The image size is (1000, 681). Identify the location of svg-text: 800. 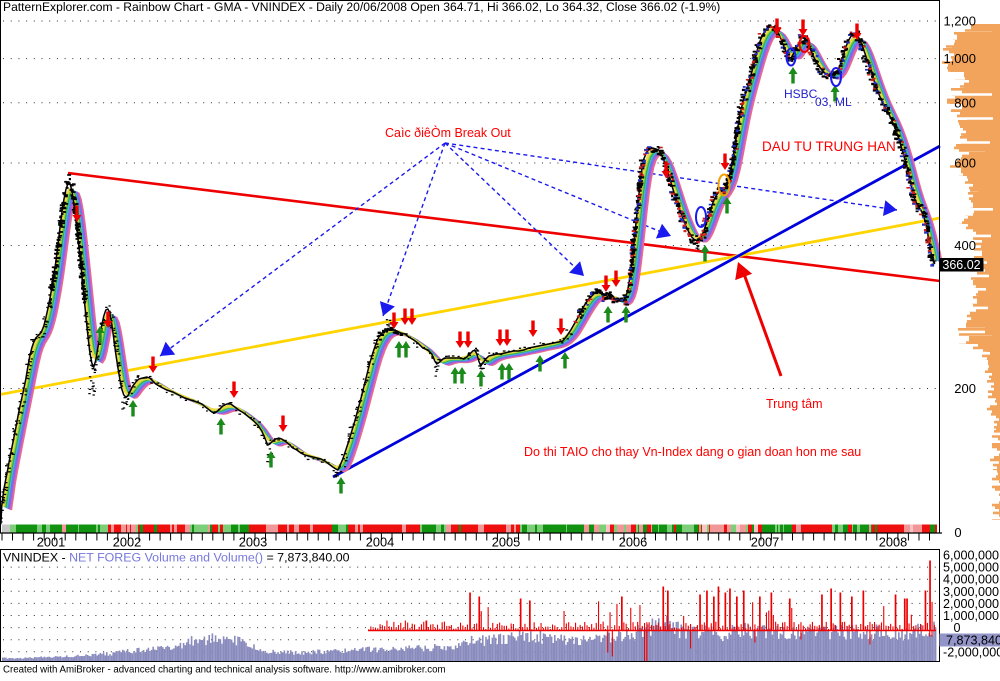
(965, 102).